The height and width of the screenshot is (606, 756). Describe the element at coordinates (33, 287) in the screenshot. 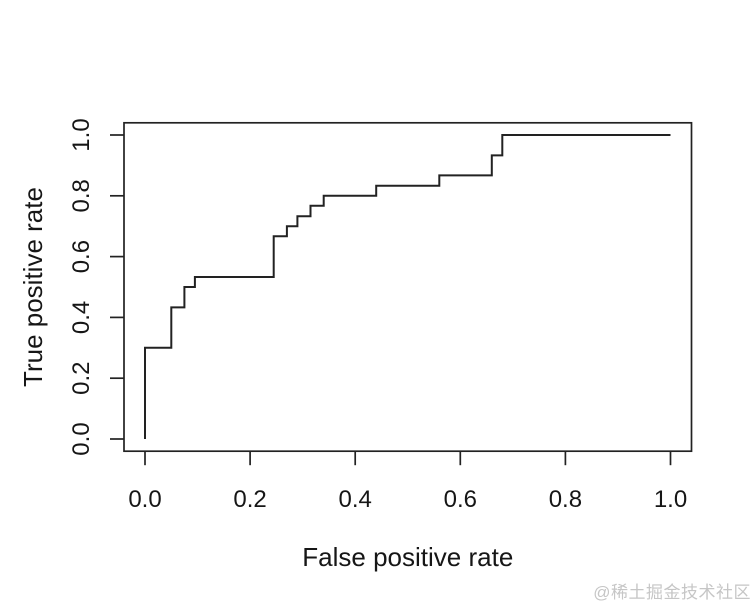

I see `y-axis-title: True positive rate` at that location.